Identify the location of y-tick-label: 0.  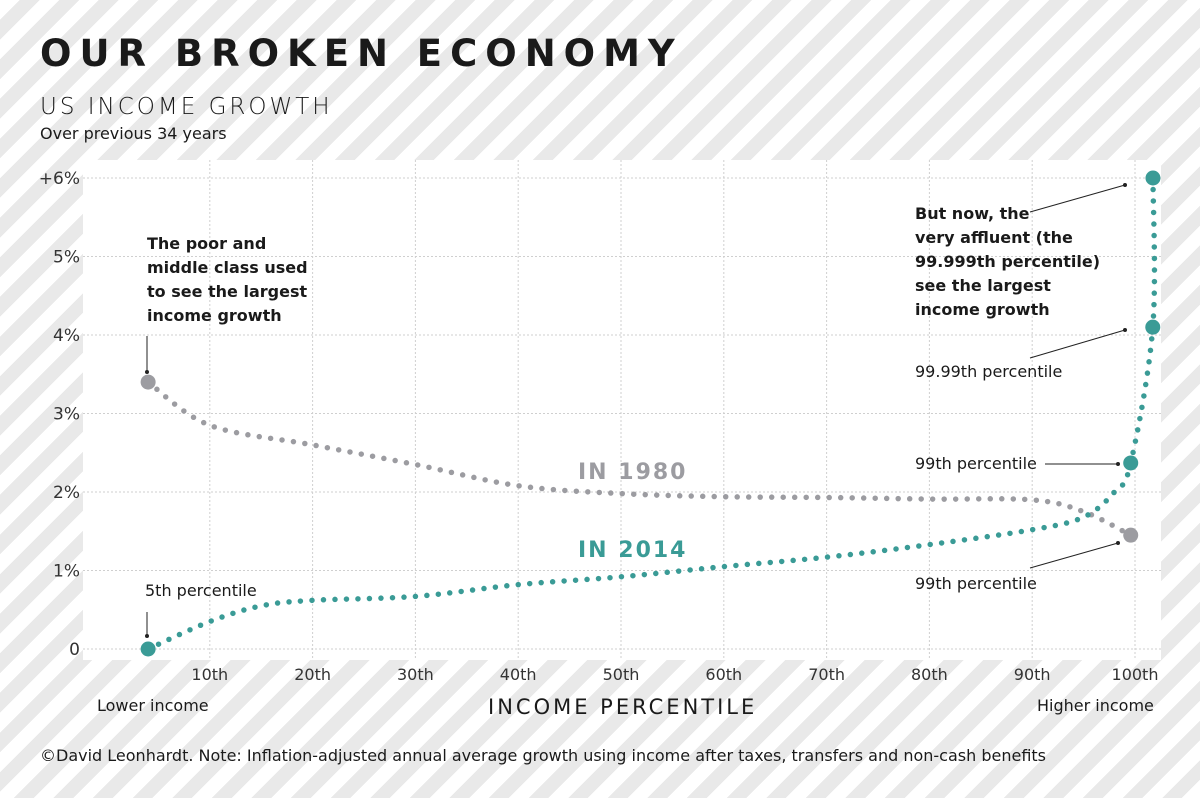
(74, 650).